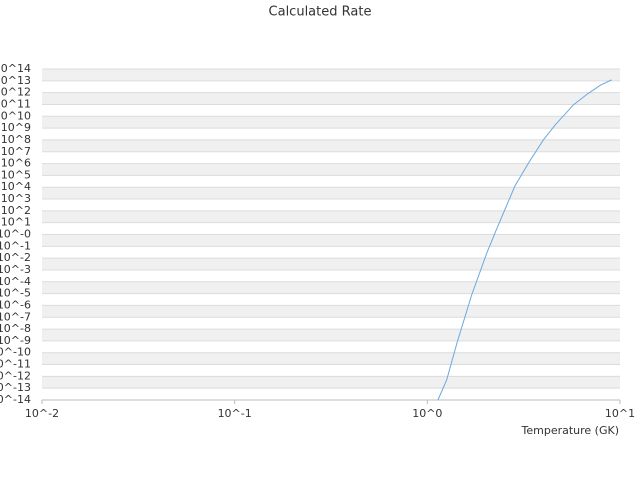 This screenshot has height=480, width=640. What do you see at coordinates (16, 174) in the screenshot?
I see `y-tick-label: 10^5` at bounding box center [16, 174].